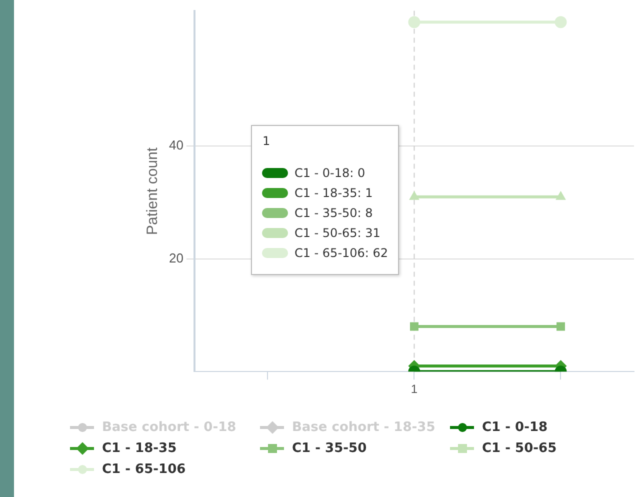 The height and width of the screenshot is (497, 644). What do you see at coordinates (266, 141) in the screenshot?
I see `text: 1` at bounding box center [266, 141].